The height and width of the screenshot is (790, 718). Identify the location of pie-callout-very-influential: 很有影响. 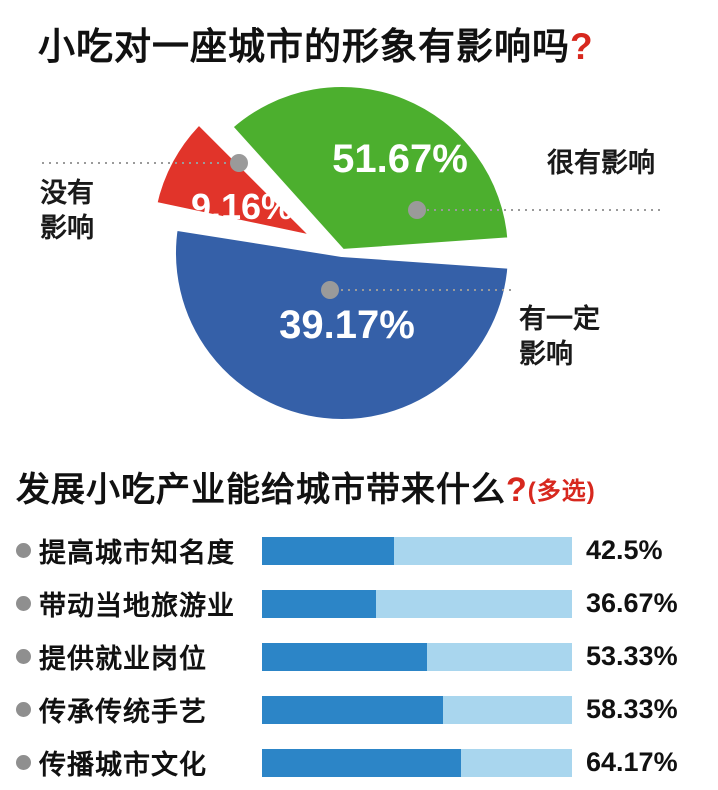
(601, 163).